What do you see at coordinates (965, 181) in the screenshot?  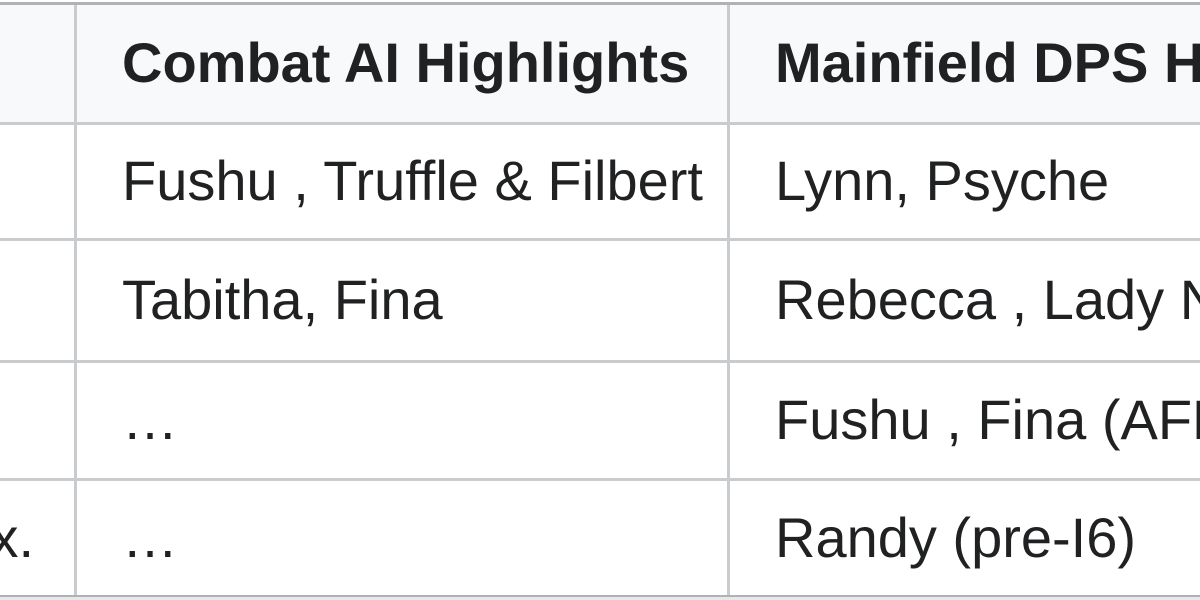 I see `row-1-mainfield-dps-cell: Lynn, Psyche` at bounding box center [965, 181].